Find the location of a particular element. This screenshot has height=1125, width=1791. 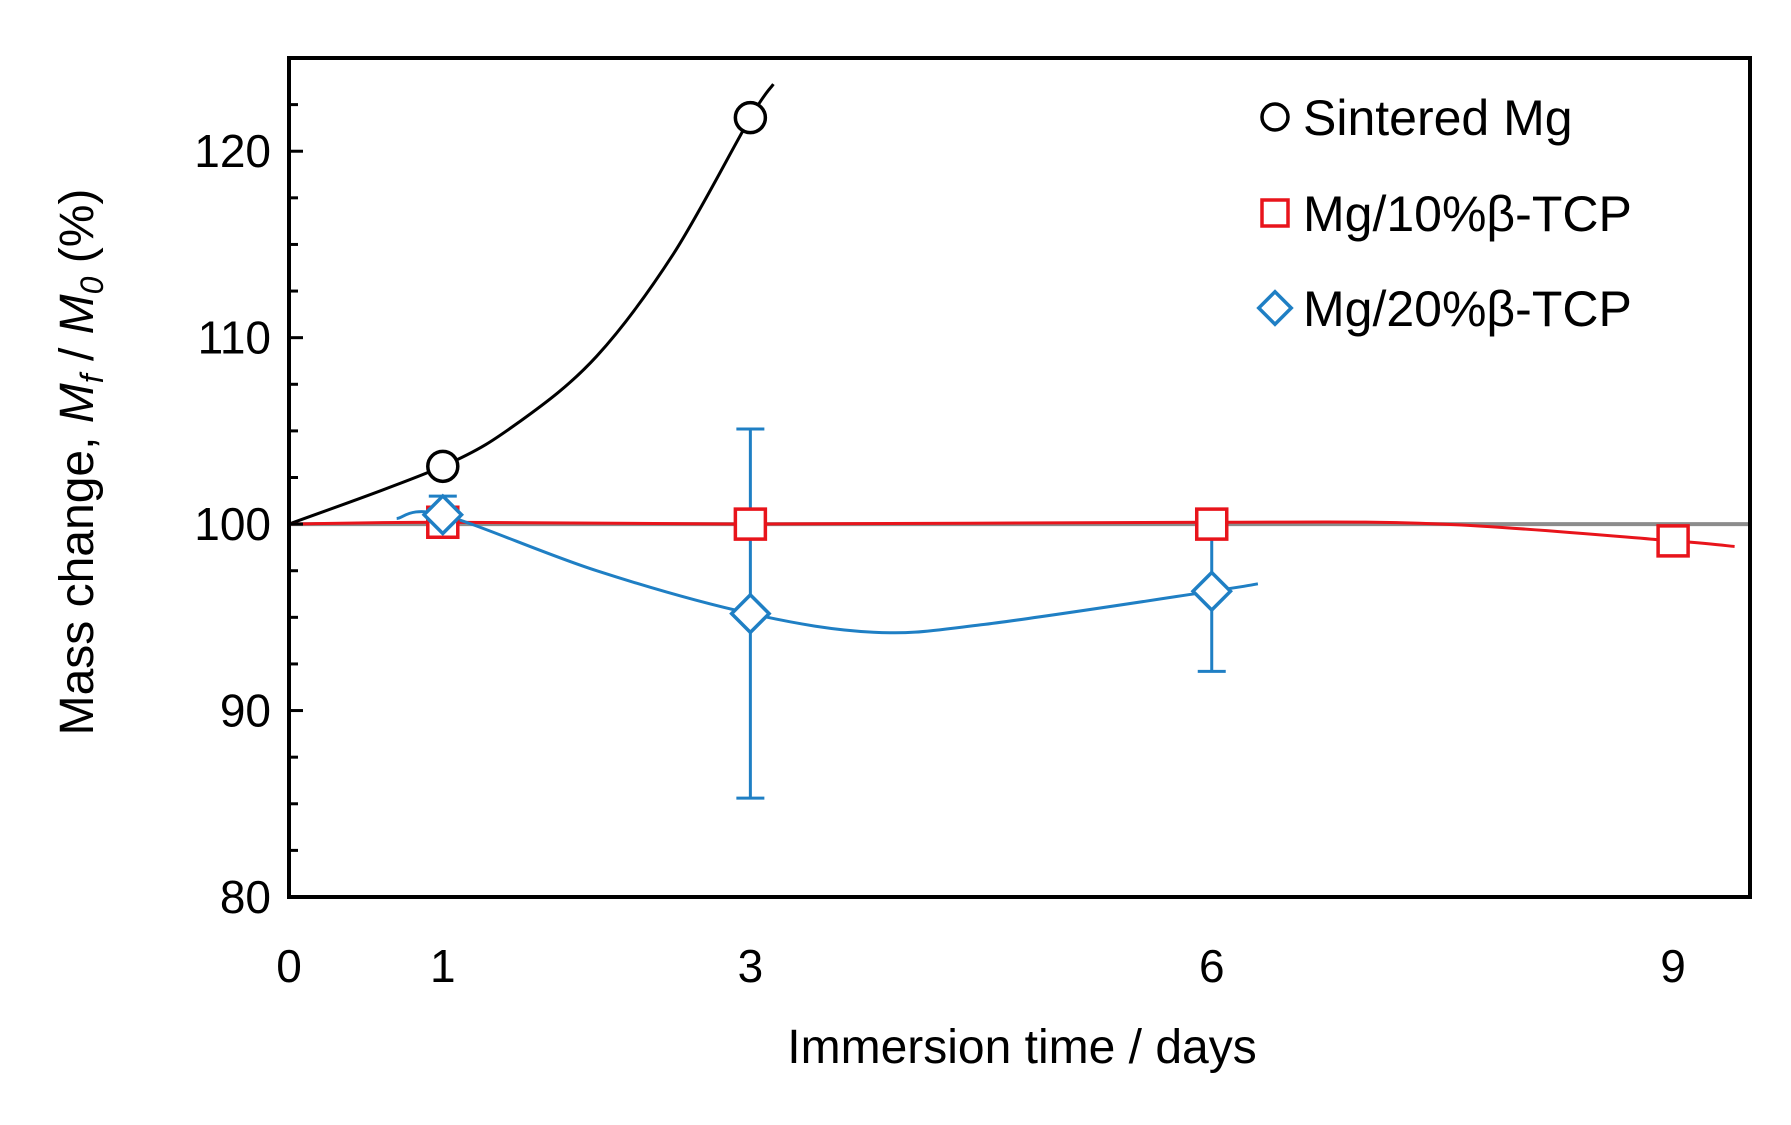

legend-marker-diamond is located at coordinates (1275, 308).